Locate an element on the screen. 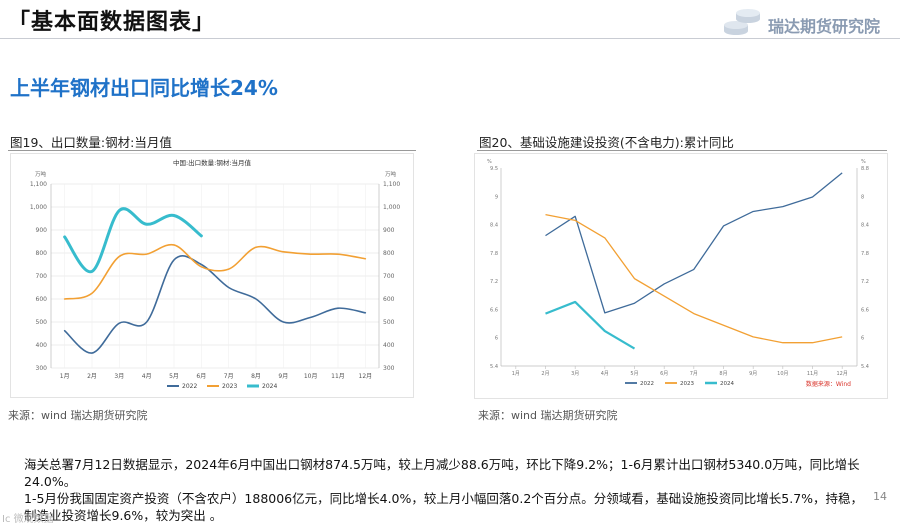 This screenshot has height=527, width=900. chart1-left-unit: 万吨 is located at coordinates (41, 174).